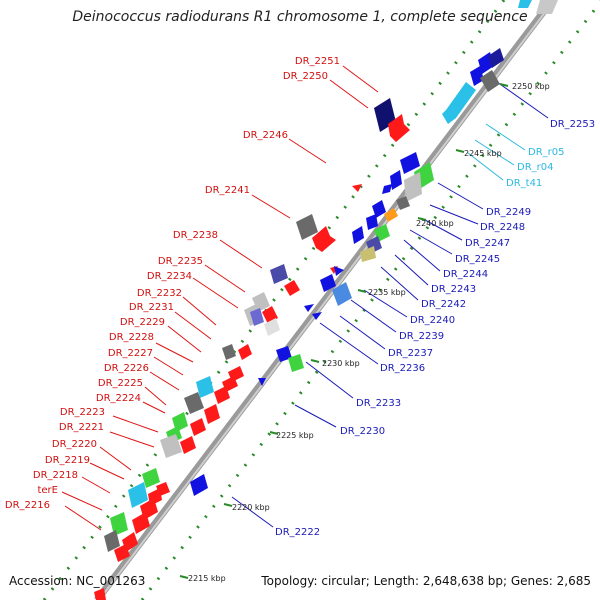 This screenshot has height=600, width=600. I want to click on gene-label-reverse: DR_2237, so click(410, 353).